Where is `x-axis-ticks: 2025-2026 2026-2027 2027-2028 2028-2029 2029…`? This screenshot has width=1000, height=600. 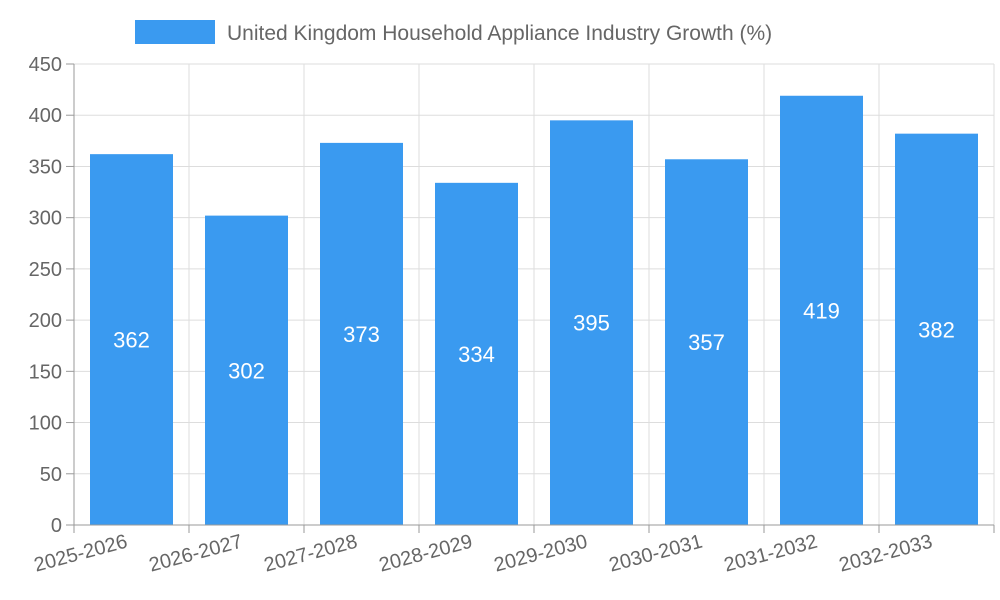 x-axis-ticks: 2025-2026 2026-2027 2027-2028 2028-2029 2029… is located at coordinates (513, 551).